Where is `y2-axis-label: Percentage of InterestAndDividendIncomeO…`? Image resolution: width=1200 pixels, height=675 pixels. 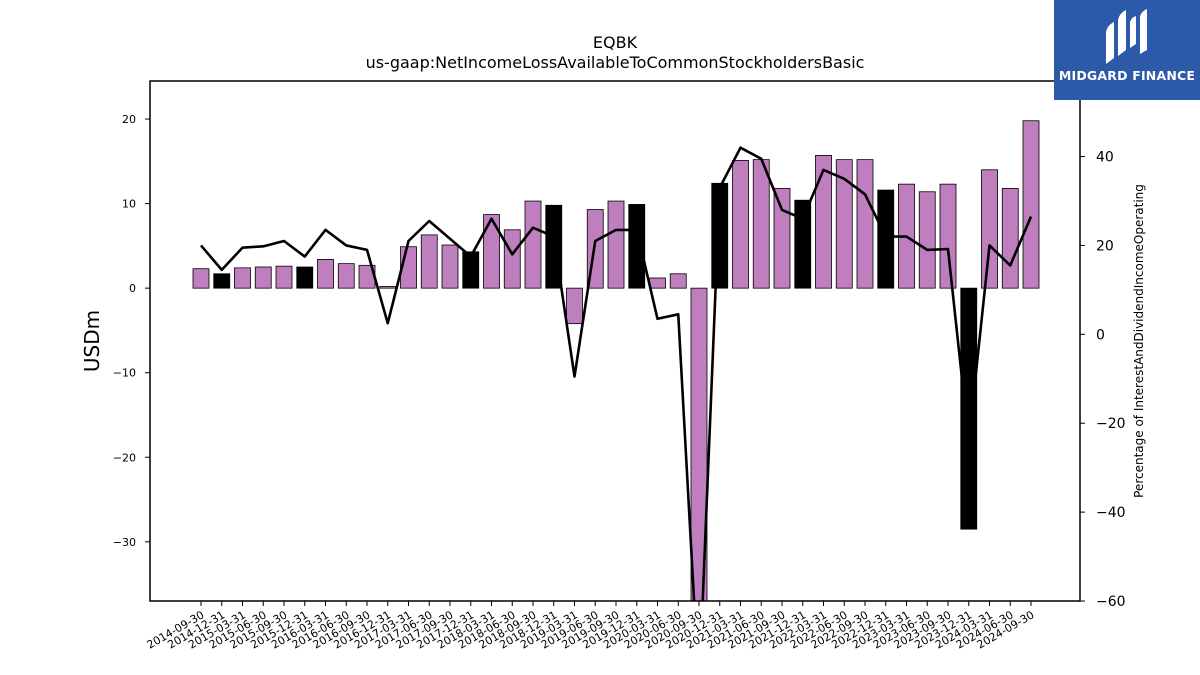 y2-axis-label: Percentage of InterestAndDividendIncomeO… is located at coordinates (1139, 341).